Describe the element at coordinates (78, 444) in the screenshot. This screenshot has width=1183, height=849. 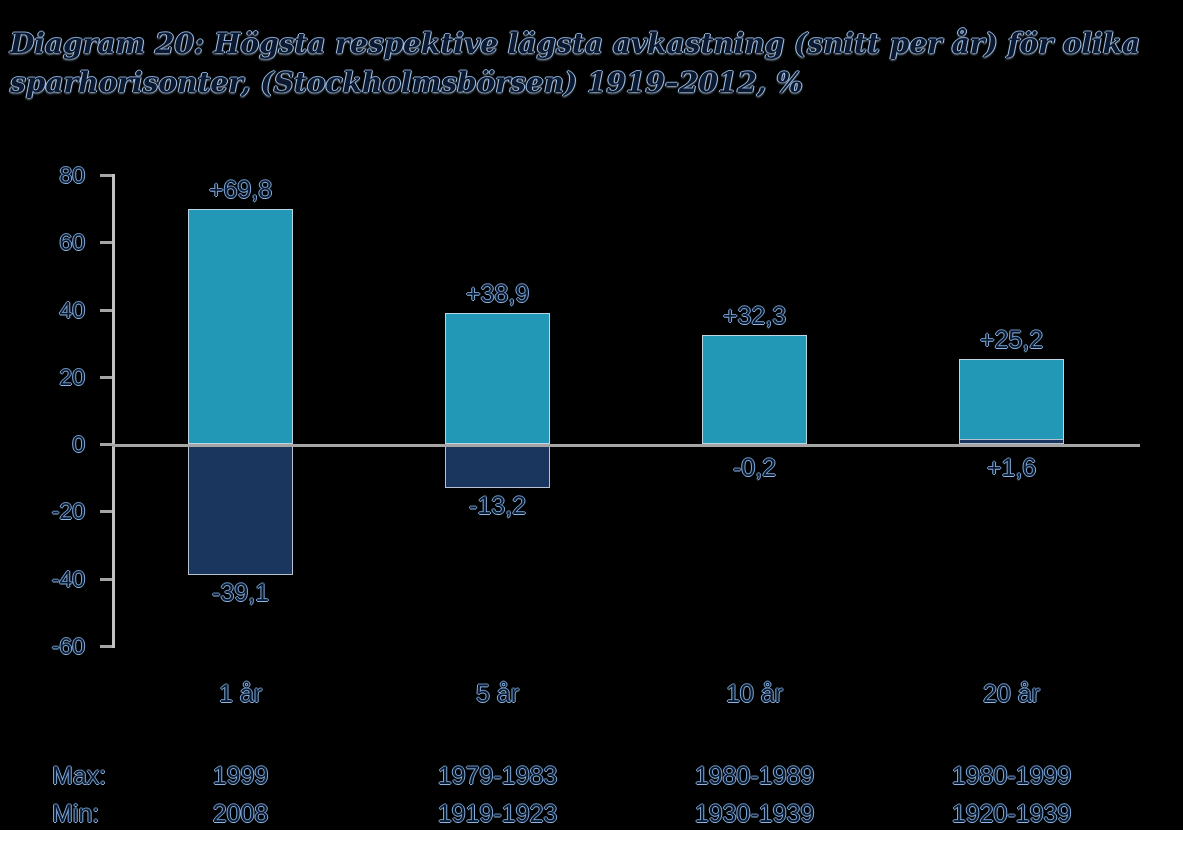
I see `y-tick-label: 0` at that location.